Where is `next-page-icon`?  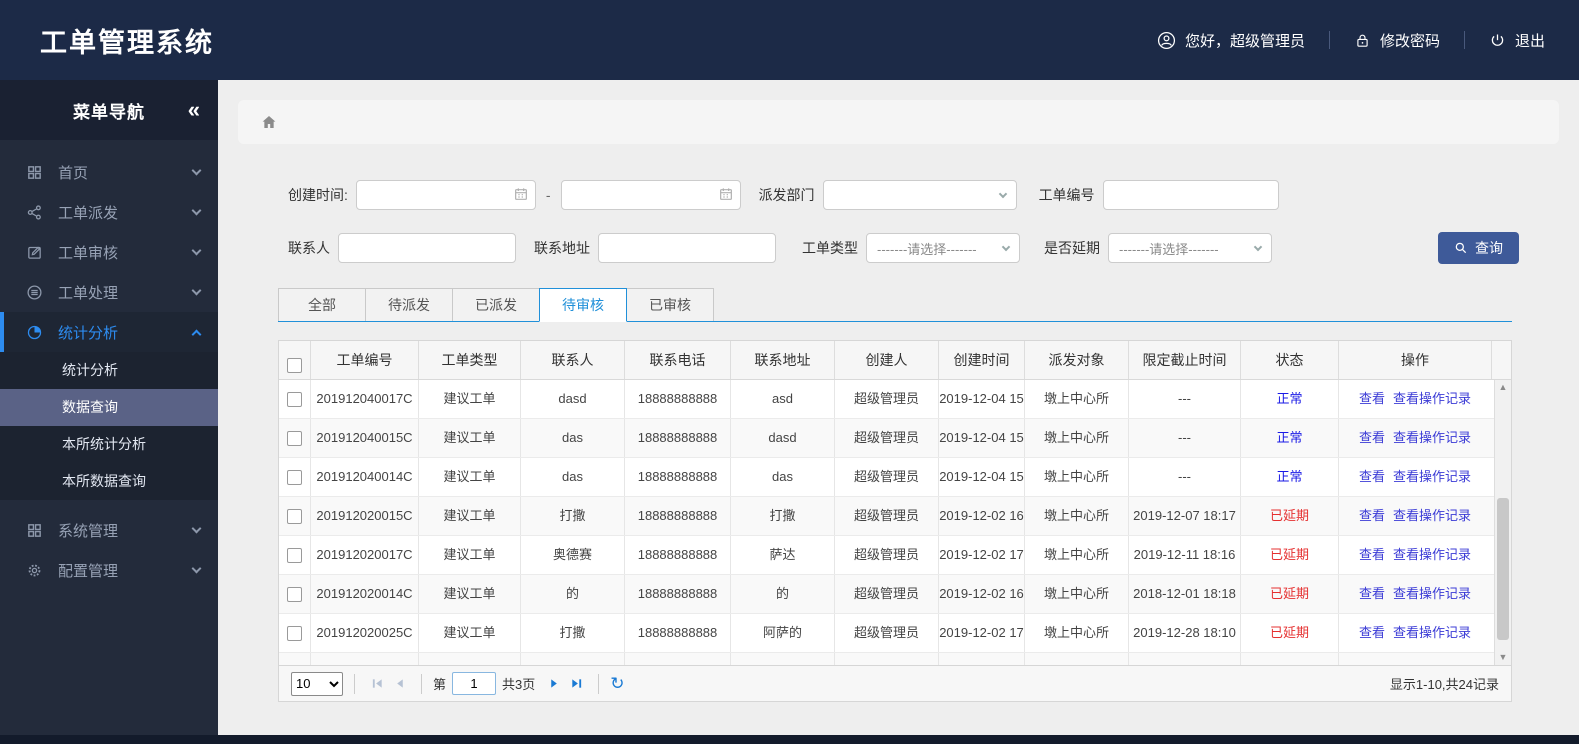
next-page-icon is located at coordinates (554, 684).